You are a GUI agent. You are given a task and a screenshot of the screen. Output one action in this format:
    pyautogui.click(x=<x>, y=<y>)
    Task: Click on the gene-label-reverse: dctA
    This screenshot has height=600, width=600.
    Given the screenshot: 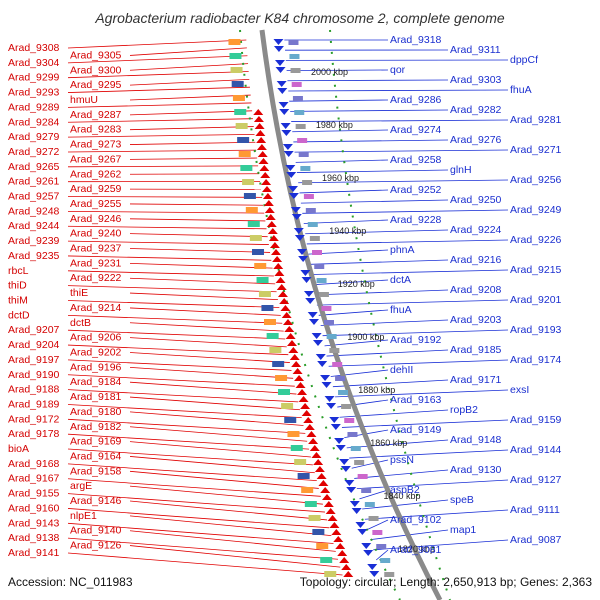 What is the action you would take?
    pyautogui.click(x=400, y=280)
    